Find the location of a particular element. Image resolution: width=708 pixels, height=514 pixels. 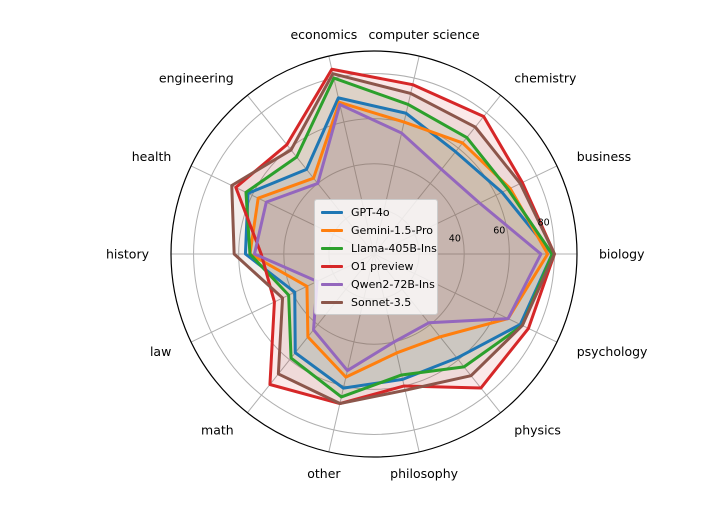

legend-label: GPT-4o is located at coordinates (370, 212).